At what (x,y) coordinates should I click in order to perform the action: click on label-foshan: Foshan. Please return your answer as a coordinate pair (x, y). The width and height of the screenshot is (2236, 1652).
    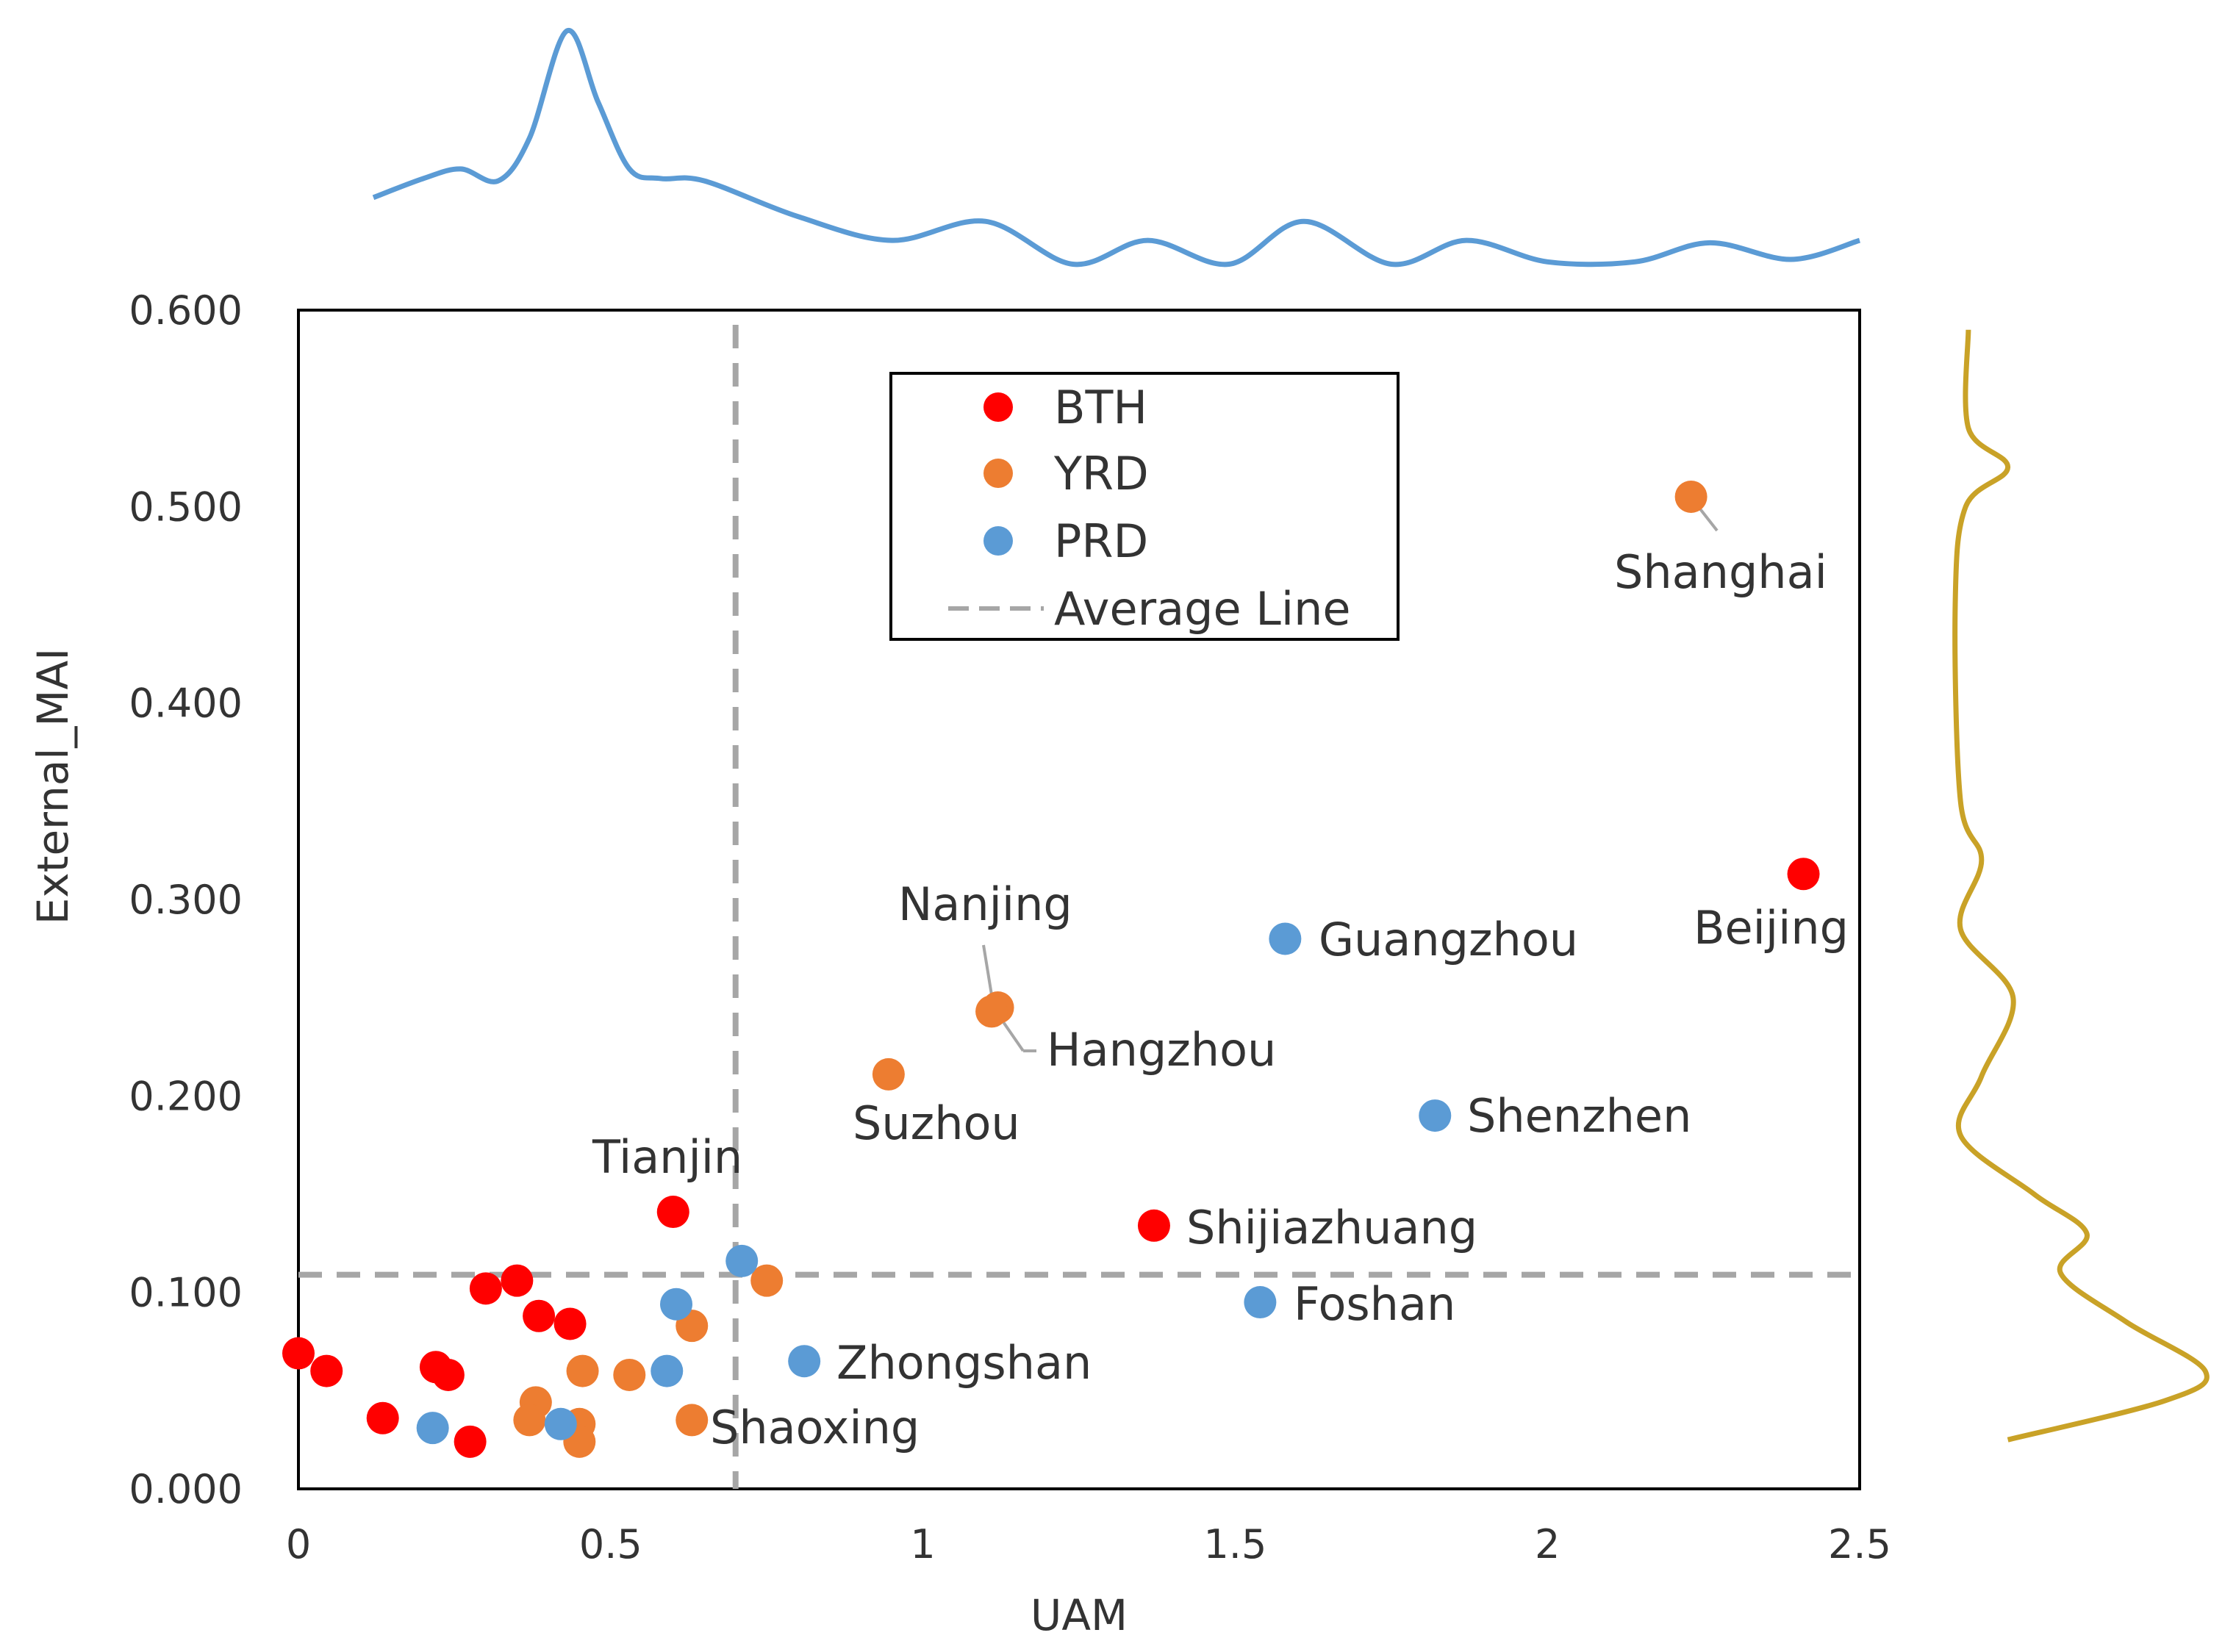
    Looking at the image, I should click on (1374, 1304).